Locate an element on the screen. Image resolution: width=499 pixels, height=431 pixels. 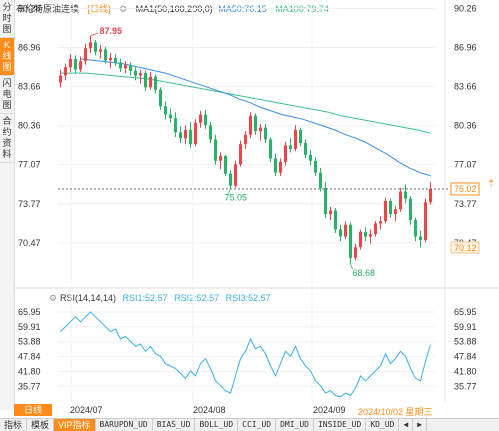
midlow-pointer is located at coordinates (229, 191).